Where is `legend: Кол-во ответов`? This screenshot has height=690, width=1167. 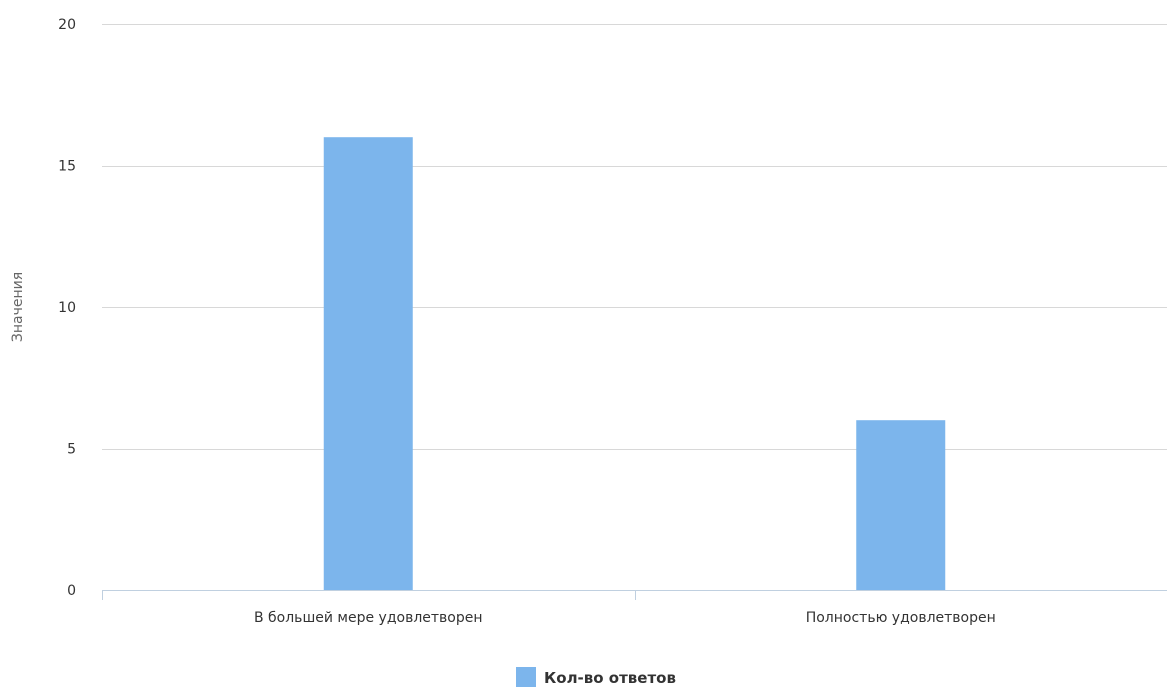
legend: Кол-во ответов is located at coordinates (596, 677).